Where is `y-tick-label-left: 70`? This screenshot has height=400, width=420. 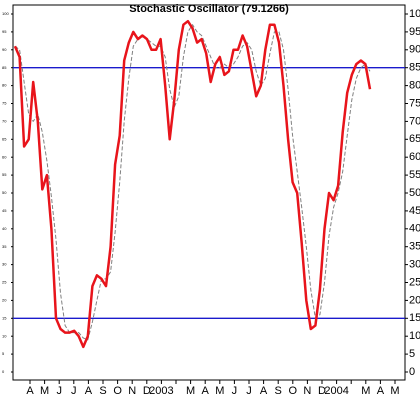 y-tick-label-left: 70 is located at coordinates (4, 120).